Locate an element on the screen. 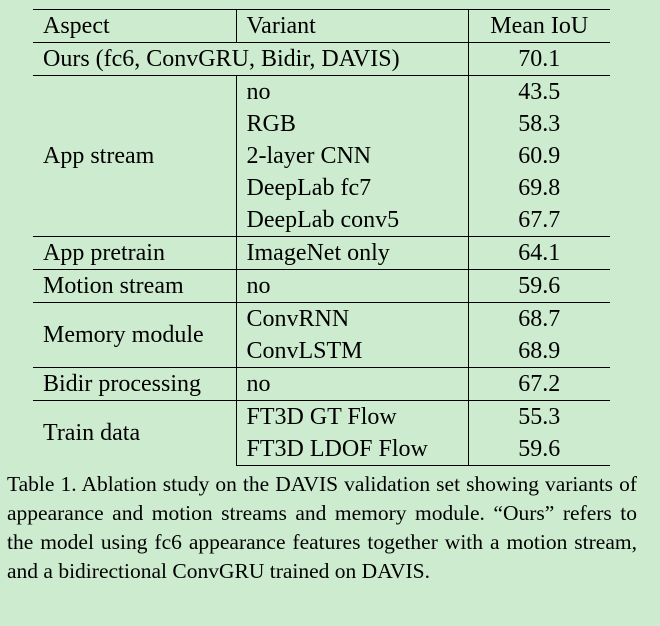 The image size is (660, 626). table-row: DeepLab conv5 67.7 is located at coordinates (321, 220).